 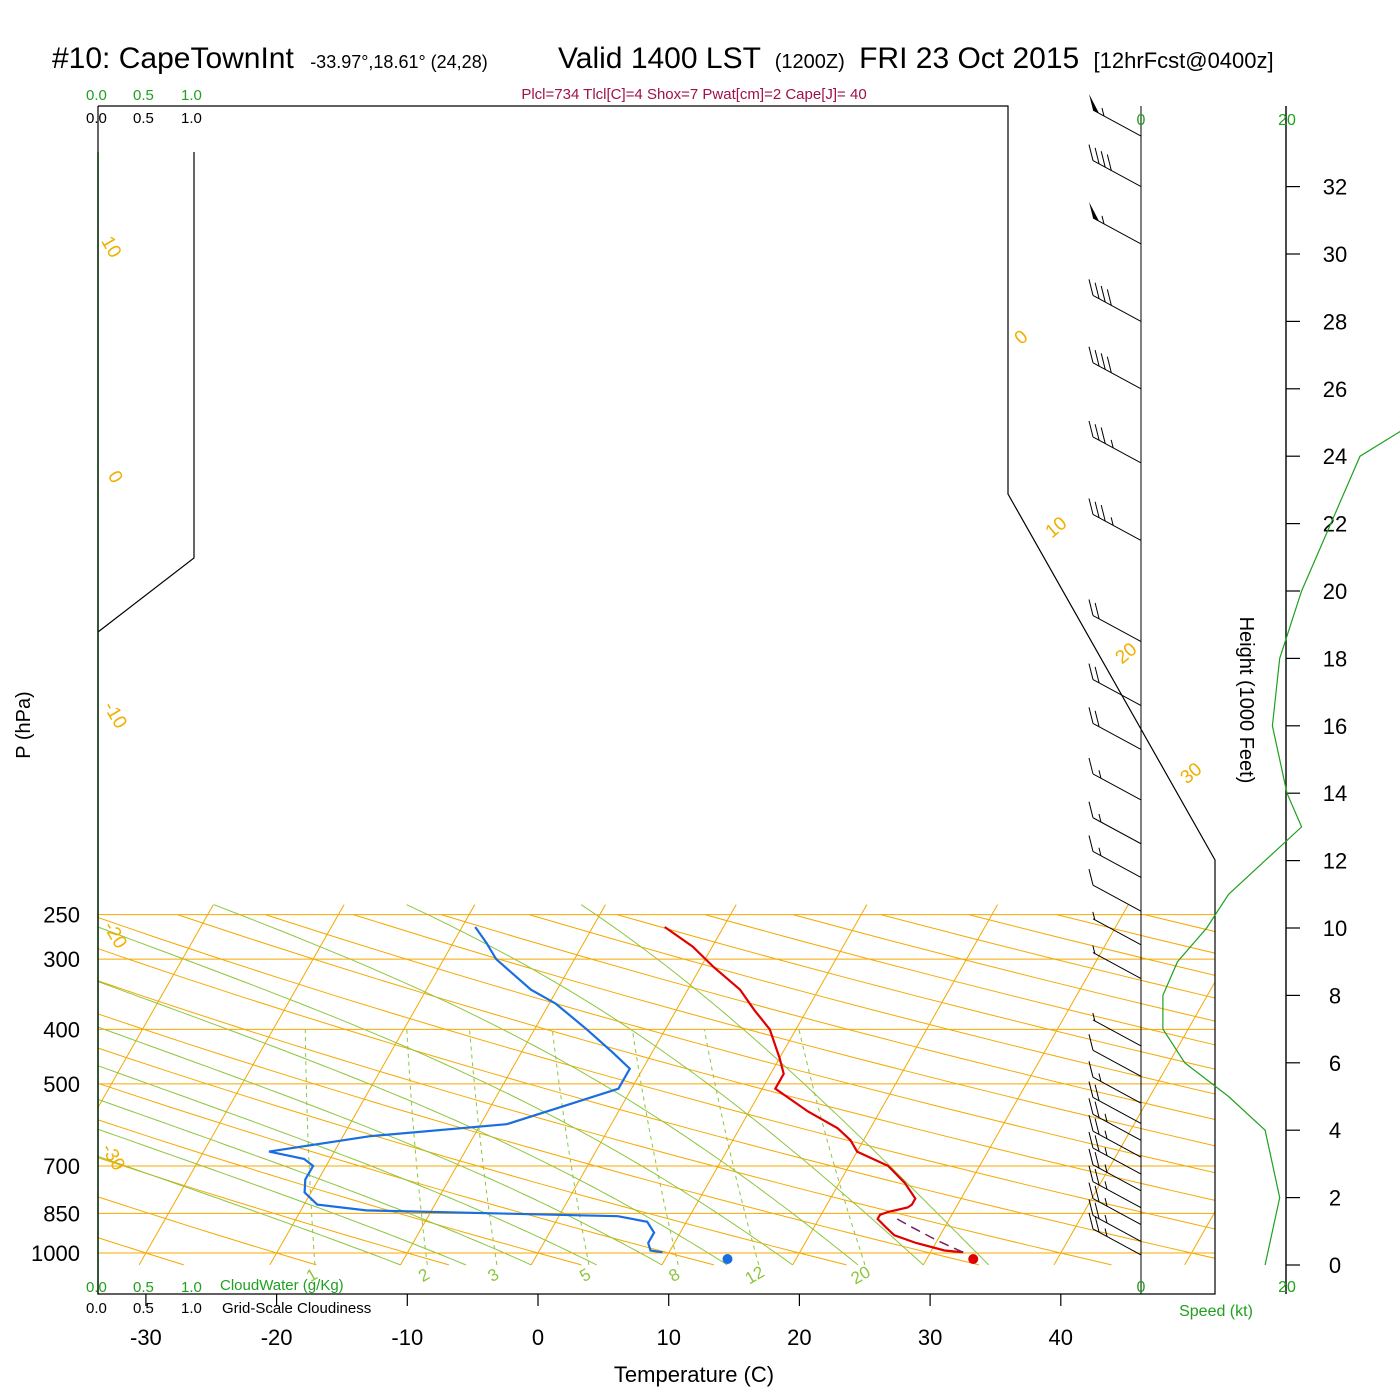 I want to click on chart-title: #10: CapeTownInt -33.97°,18.61° (24,28), so click(x=270, y=58).